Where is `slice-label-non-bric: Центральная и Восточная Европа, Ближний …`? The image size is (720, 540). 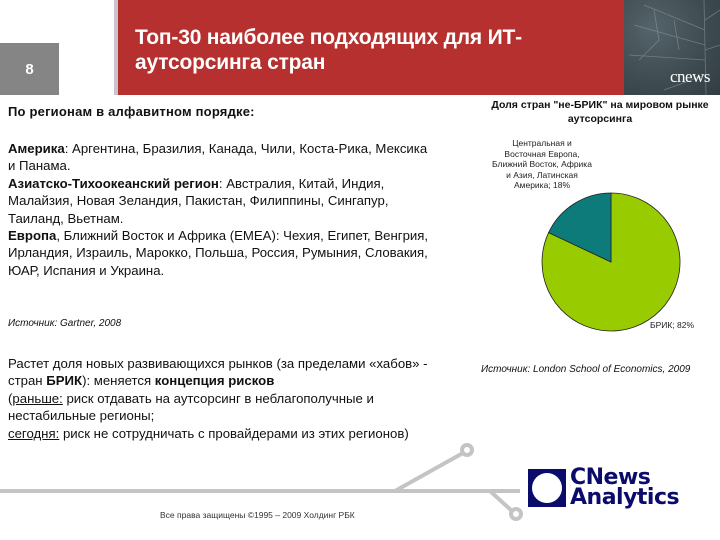 slice-label-non-bric: Центральная и Восточная Европа, Ближний … is located at coordinates (542, 164).